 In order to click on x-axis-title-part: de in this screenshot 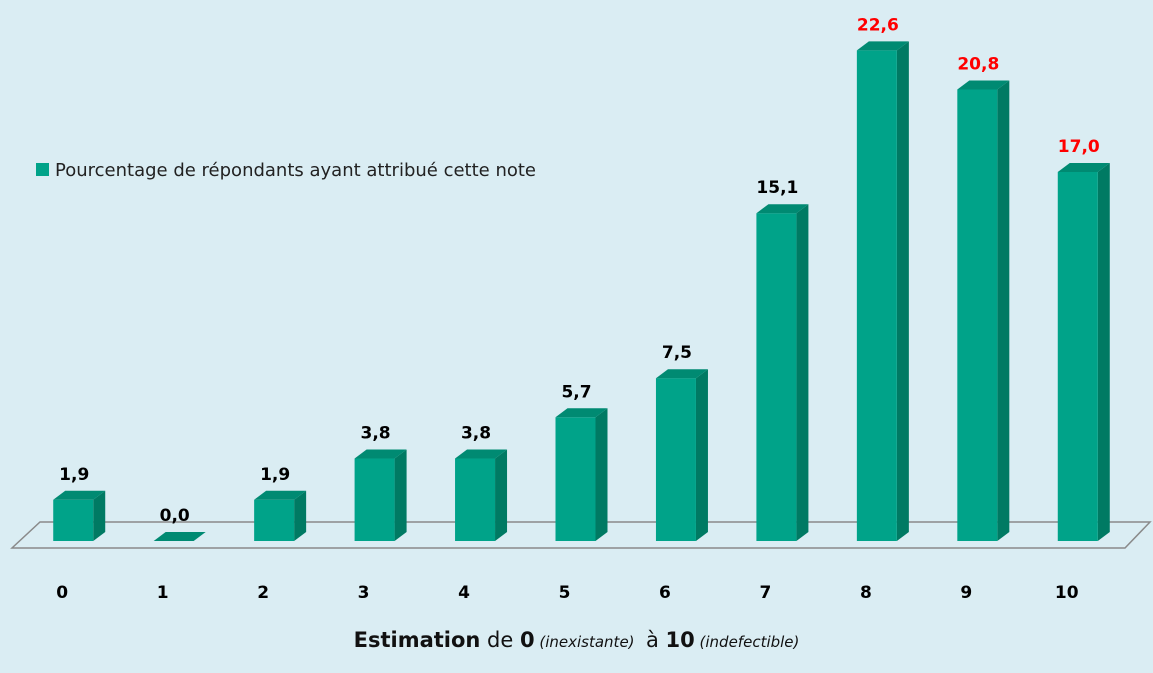, I will do `click(500, 640)`.